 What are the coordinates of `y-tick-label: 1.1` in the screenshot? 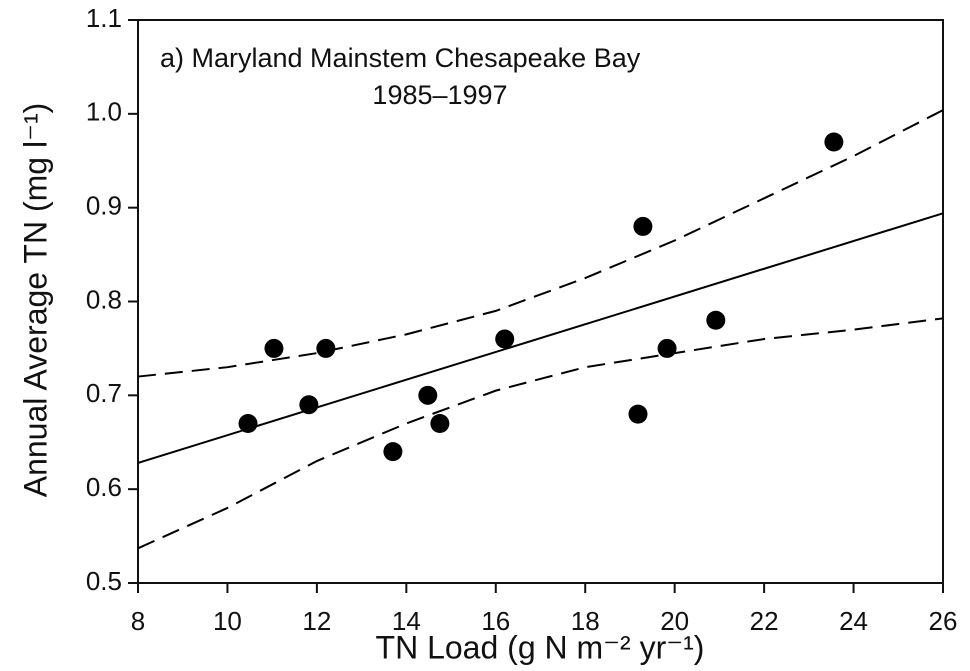 It's located at (104, 18).